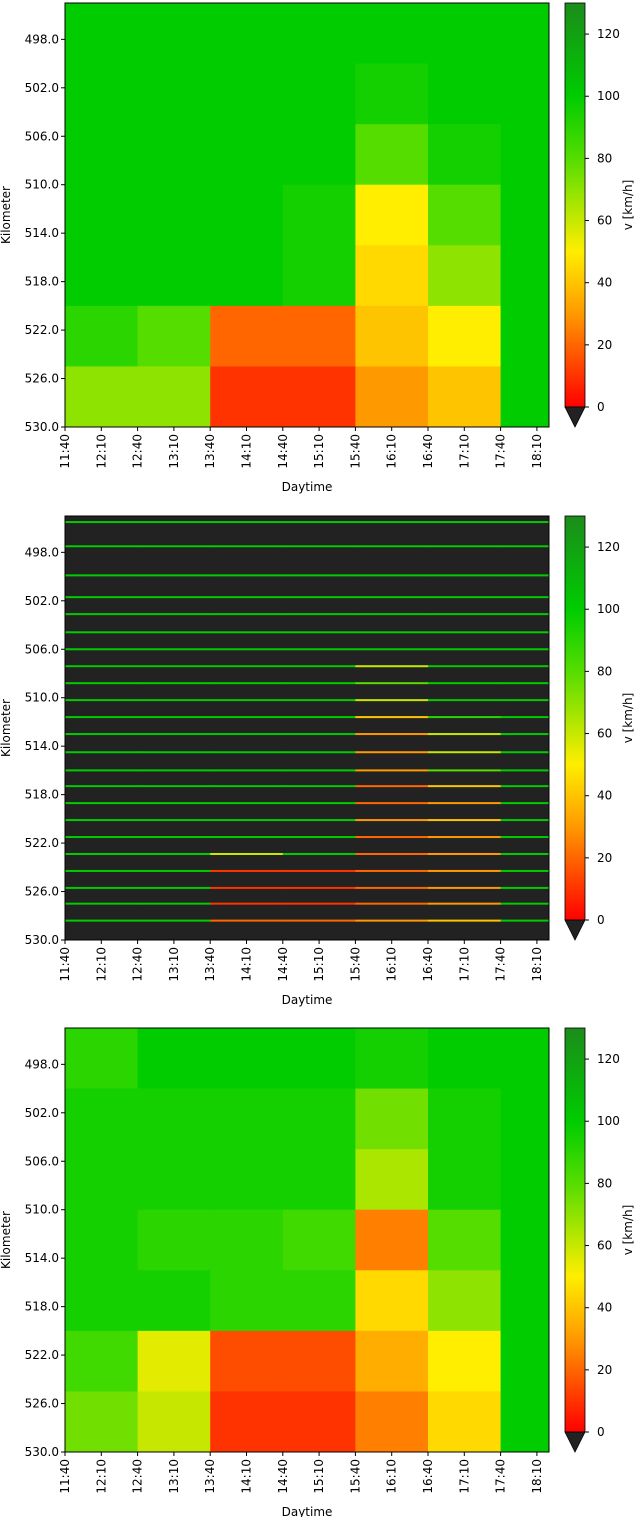  What do you see at coordinates (42, 1404) in the screenshot?
I see `y-tick-label: 526.0` at bounding box center [42, 1404].